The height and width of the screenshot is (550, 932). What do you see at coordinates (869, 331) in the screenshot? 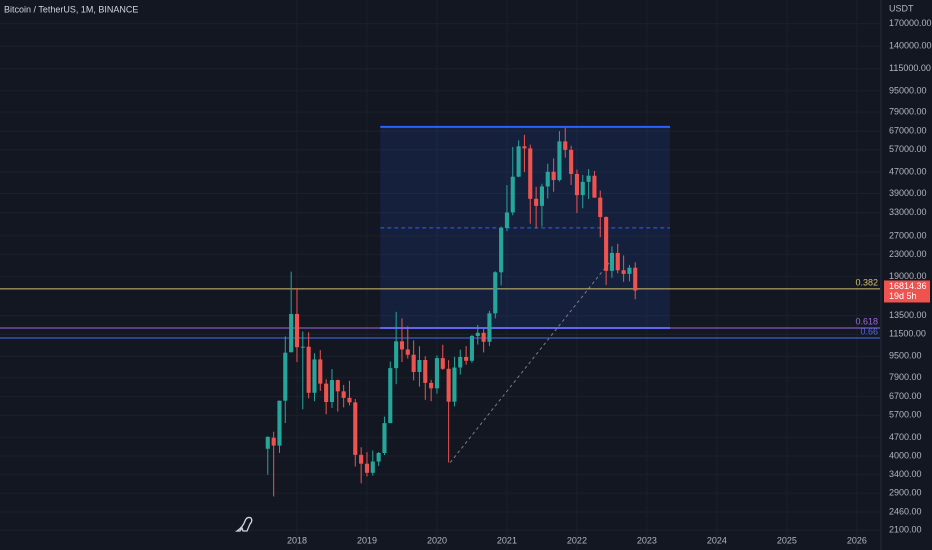
I see `fib-label: 0.66` at bounding box center [869, 331].